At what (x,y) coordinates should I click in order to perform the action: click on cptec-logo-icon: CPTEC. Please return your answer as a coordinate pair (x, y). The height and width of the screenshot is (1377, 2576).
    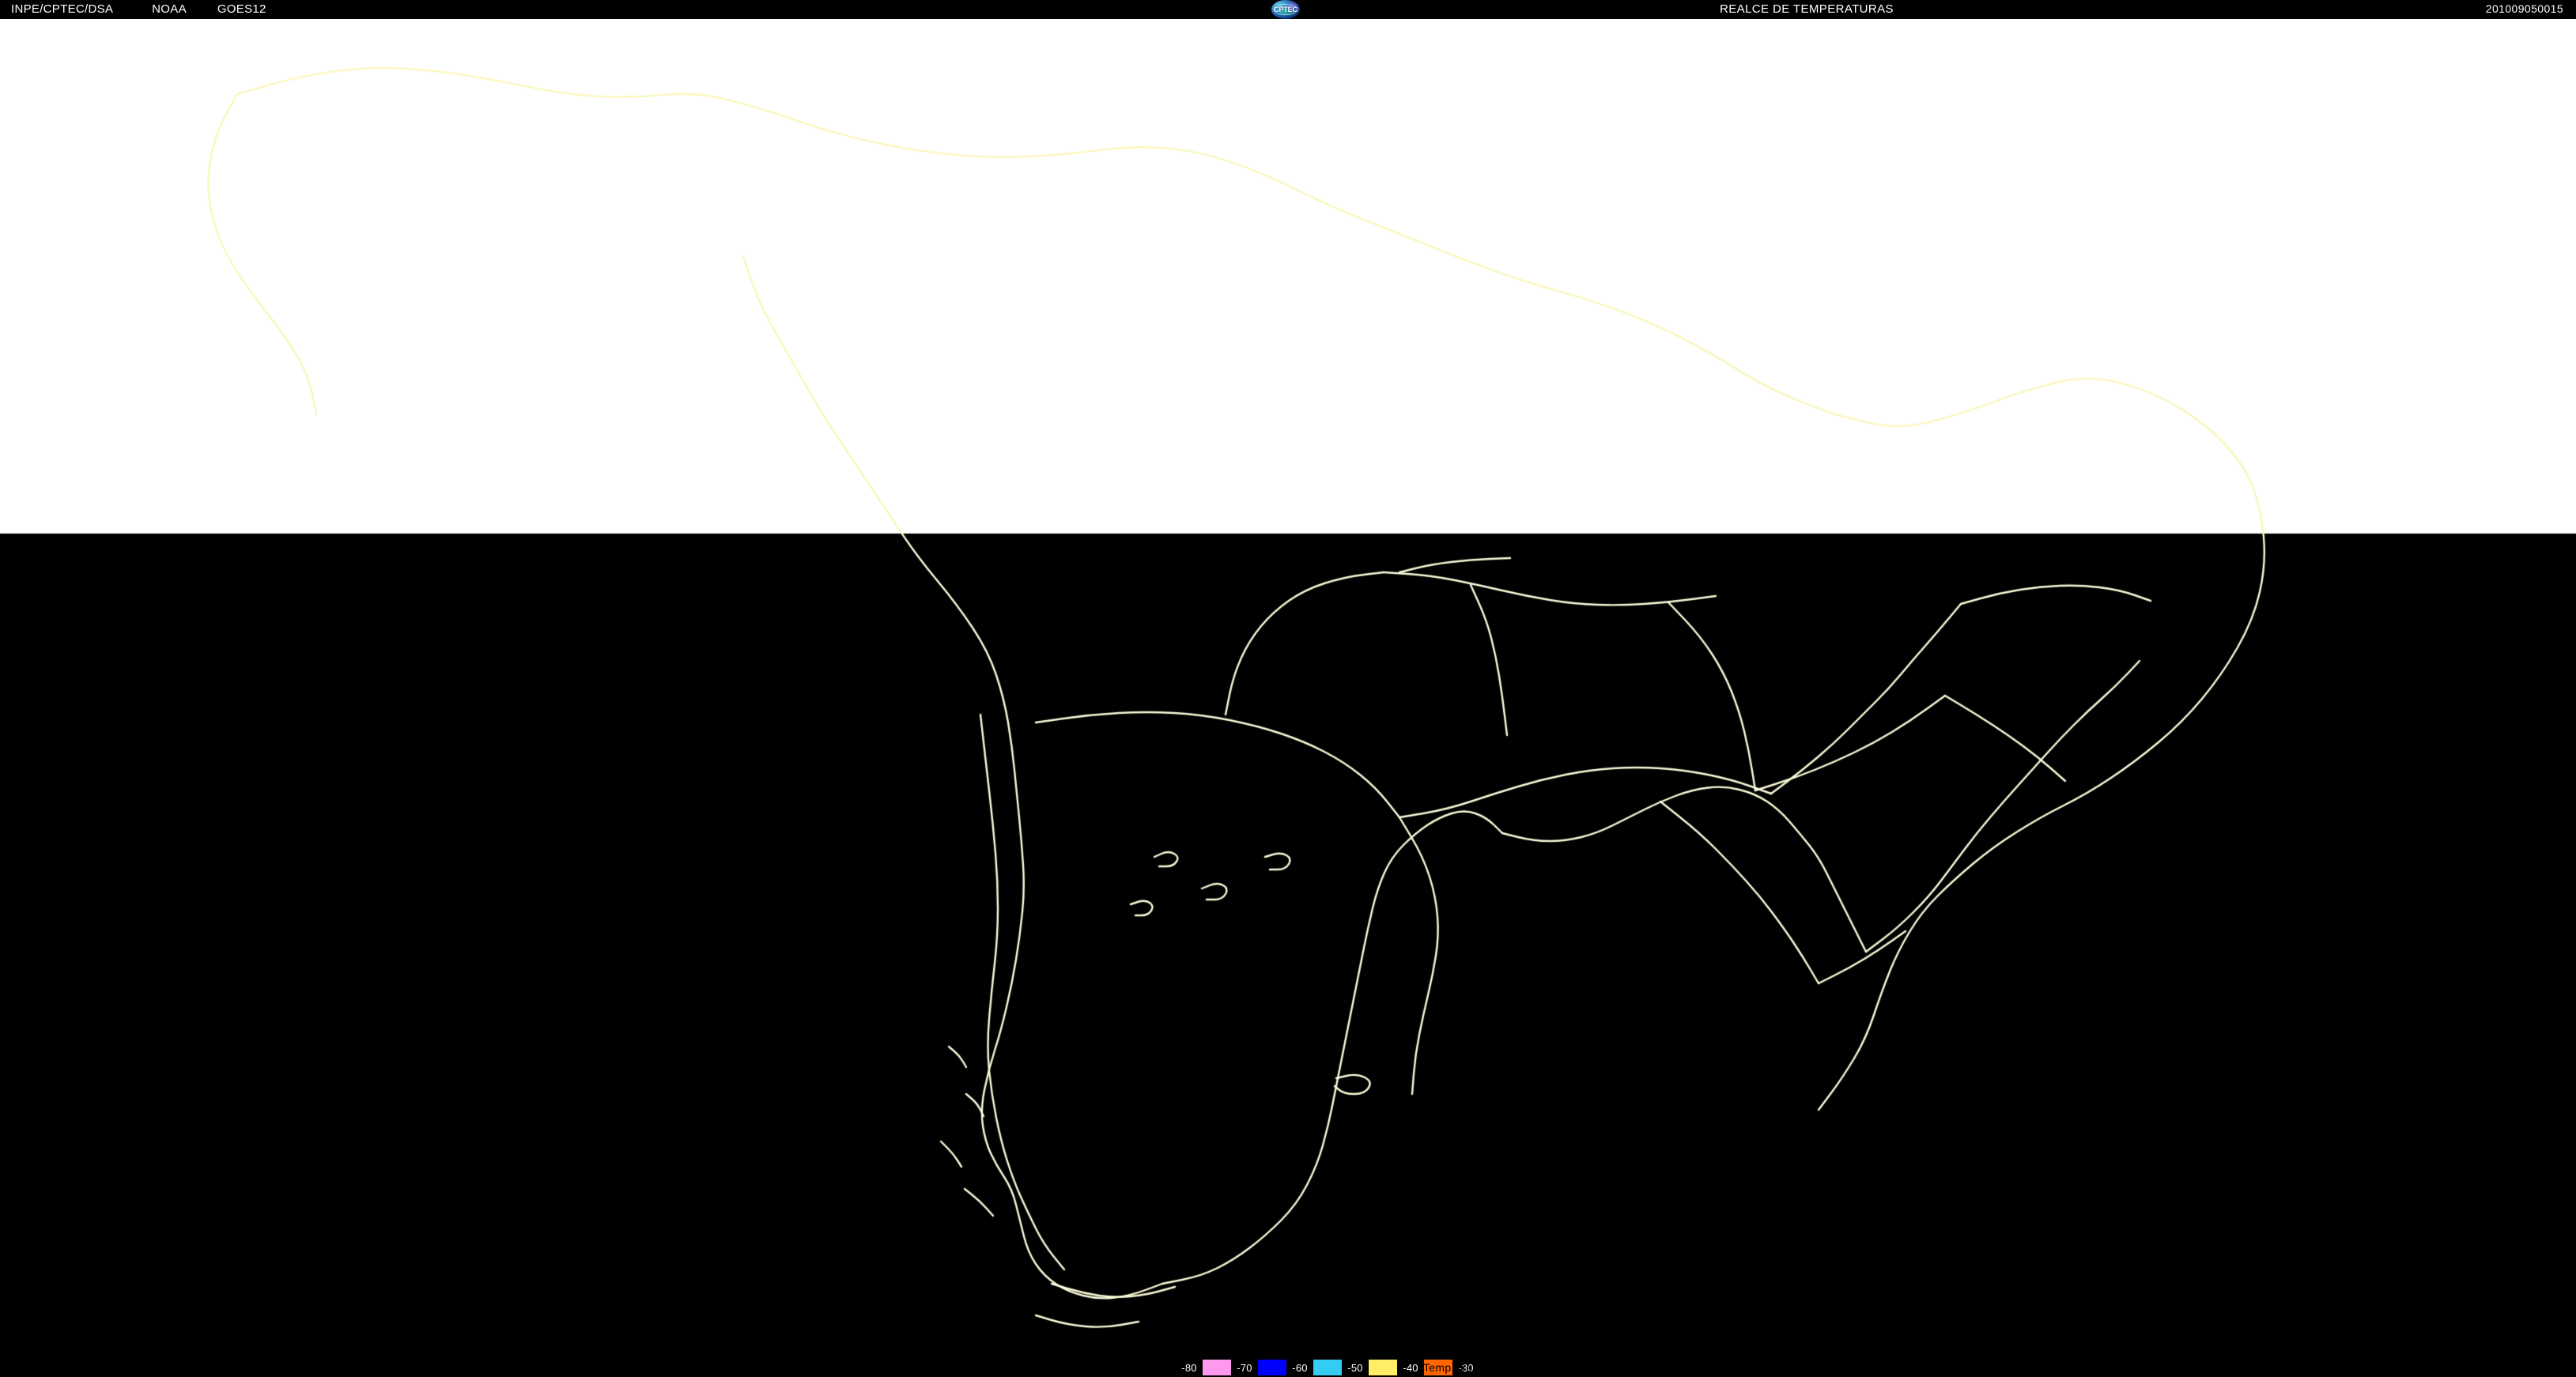
    Looking at the image, I should click on (1285, 9).